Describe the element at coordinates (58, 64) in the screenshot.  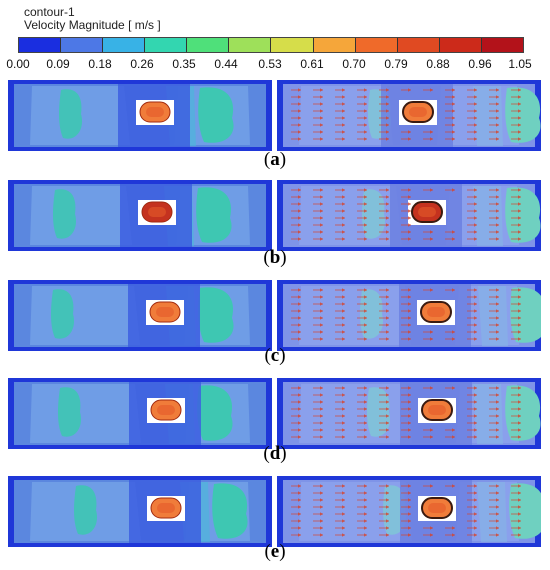
I see `colorbar-tick-label: 0.09` at that location.